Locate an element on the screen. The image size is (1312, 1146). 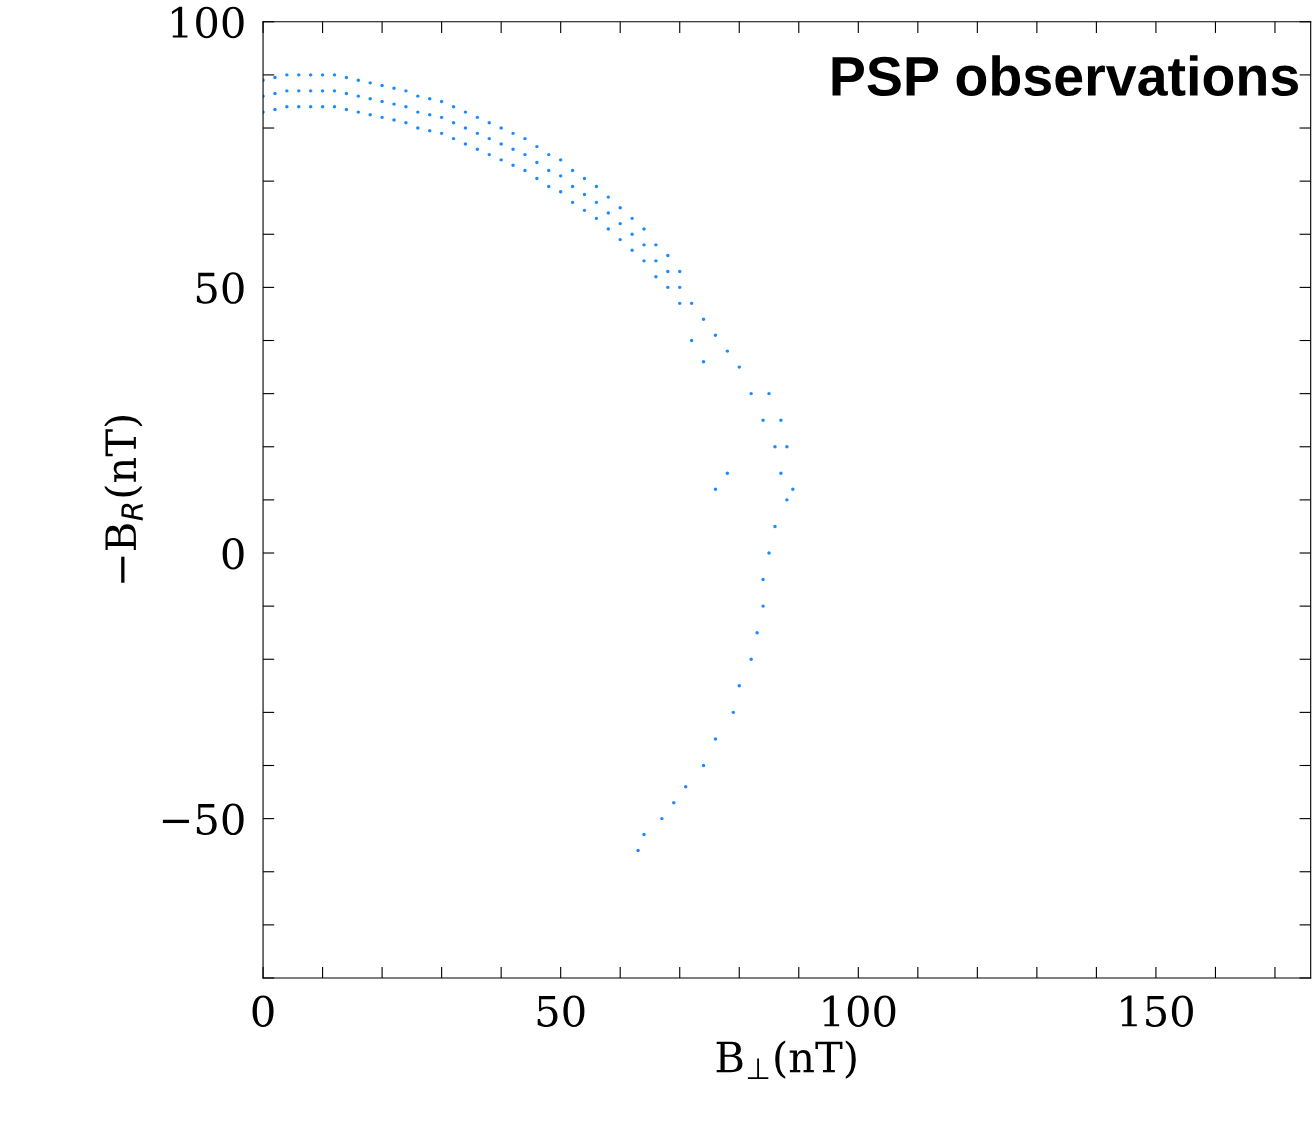
x-tick-label: 0 is located at coordinates (263, 1011).